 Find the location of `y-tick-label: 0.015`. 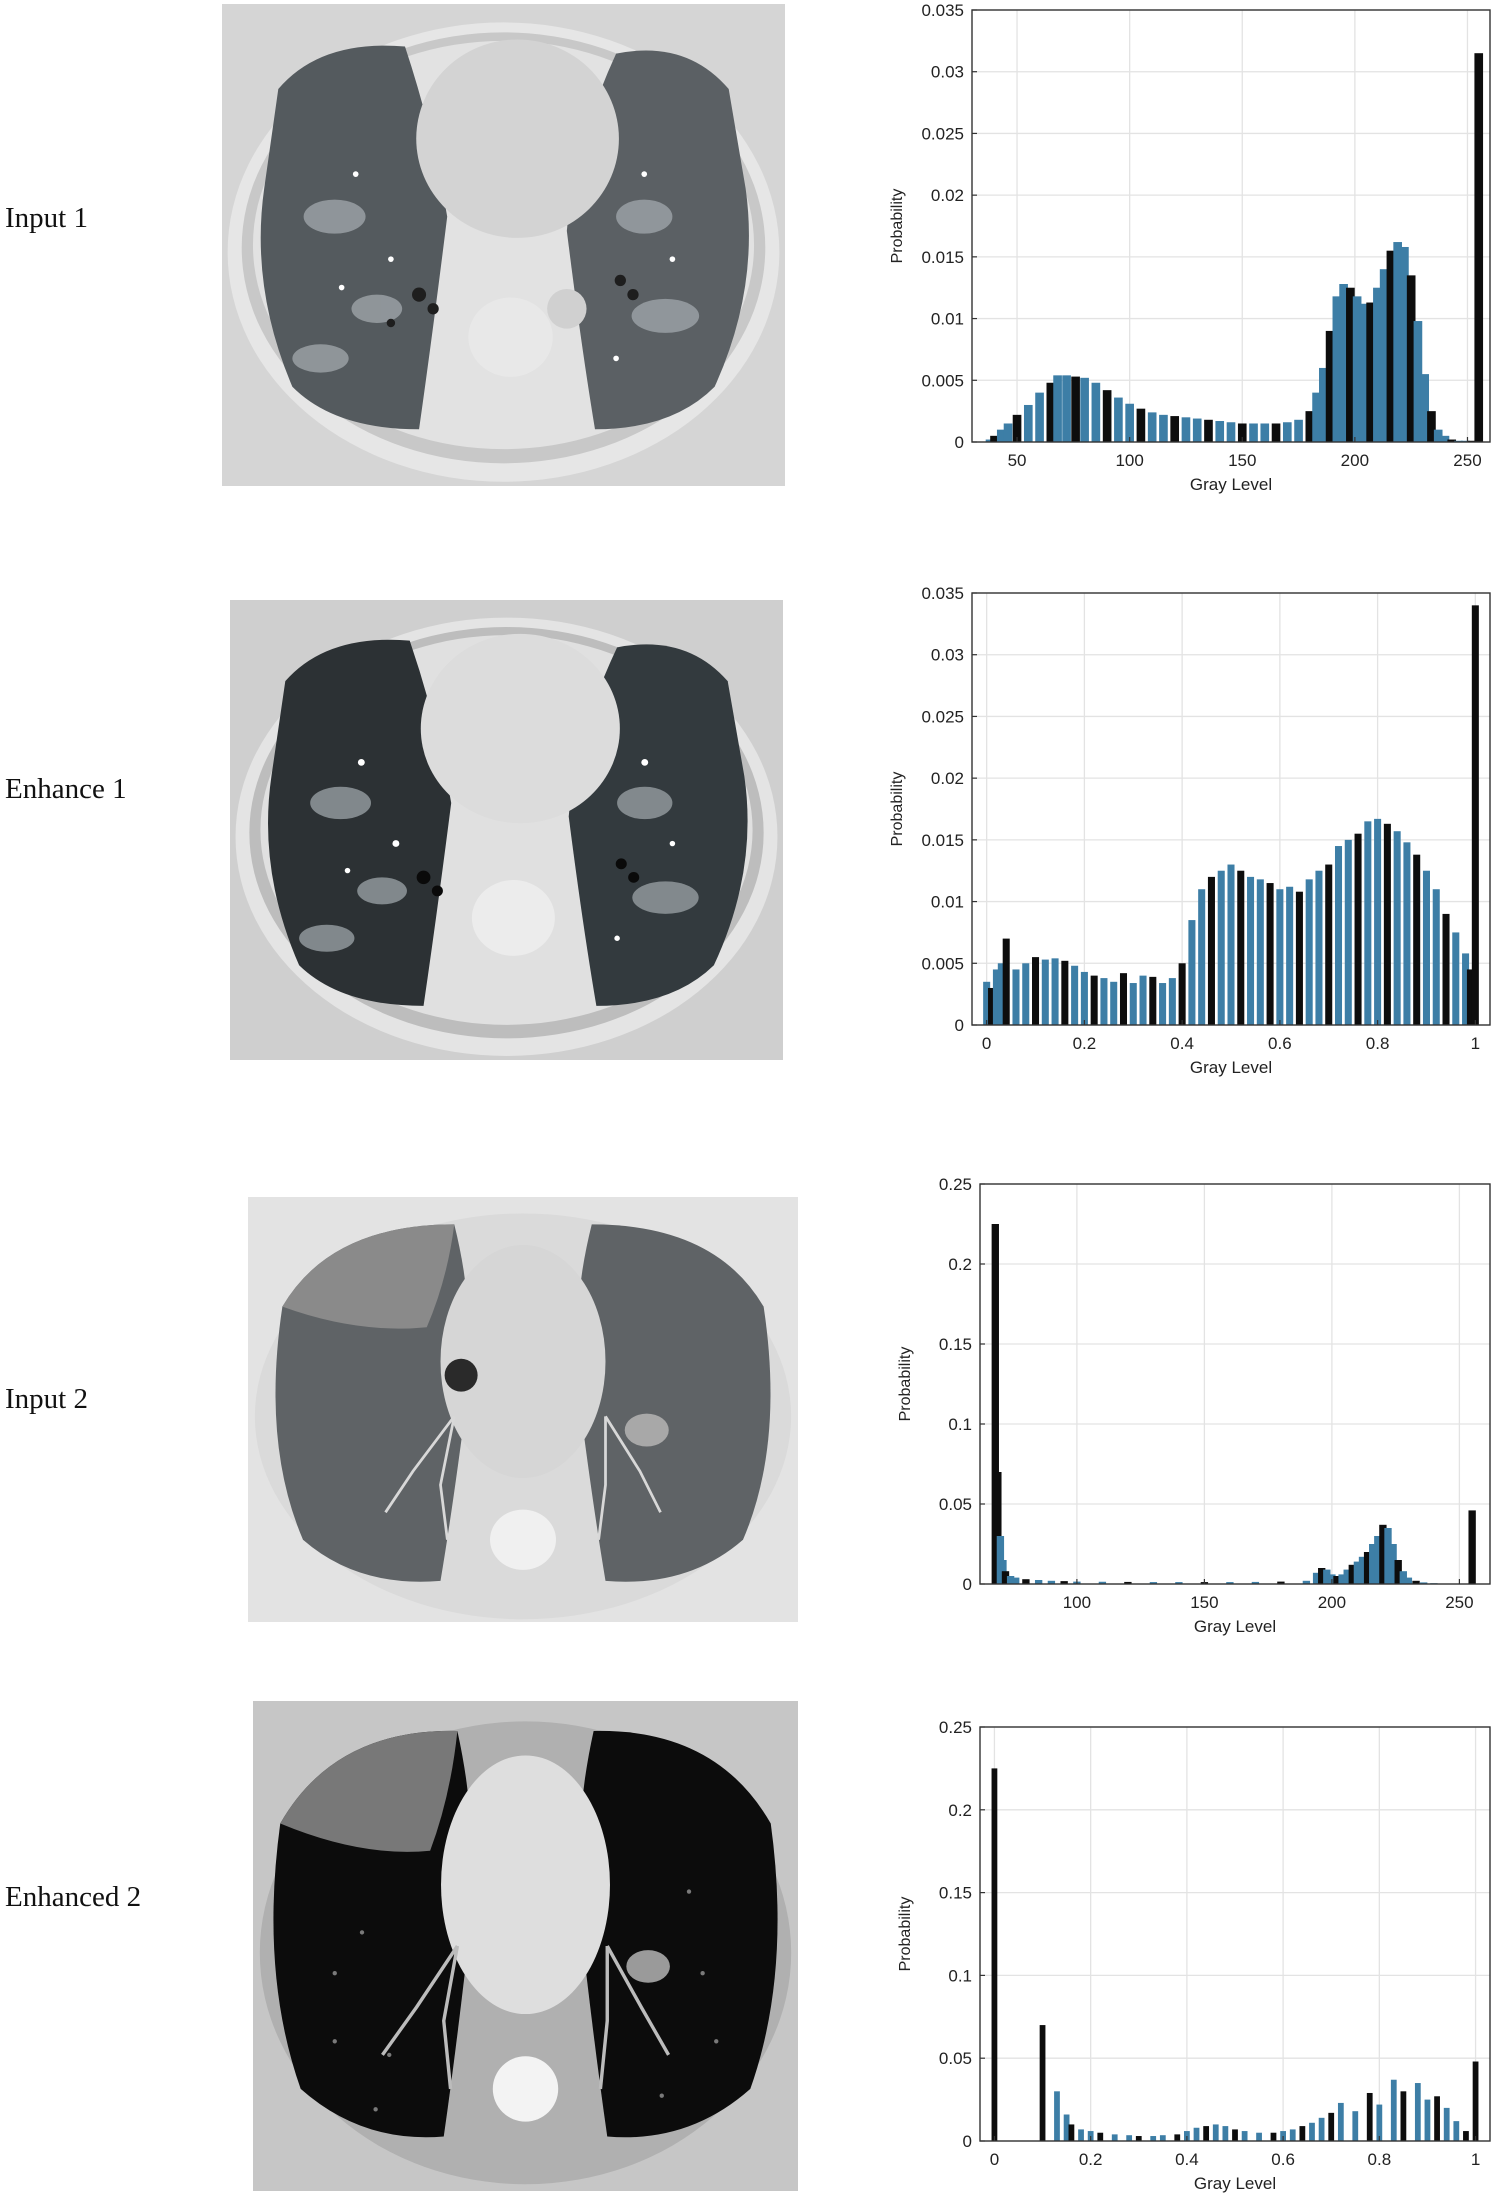

y-tick-label: 0.015 is located at coordinates (942, 840).